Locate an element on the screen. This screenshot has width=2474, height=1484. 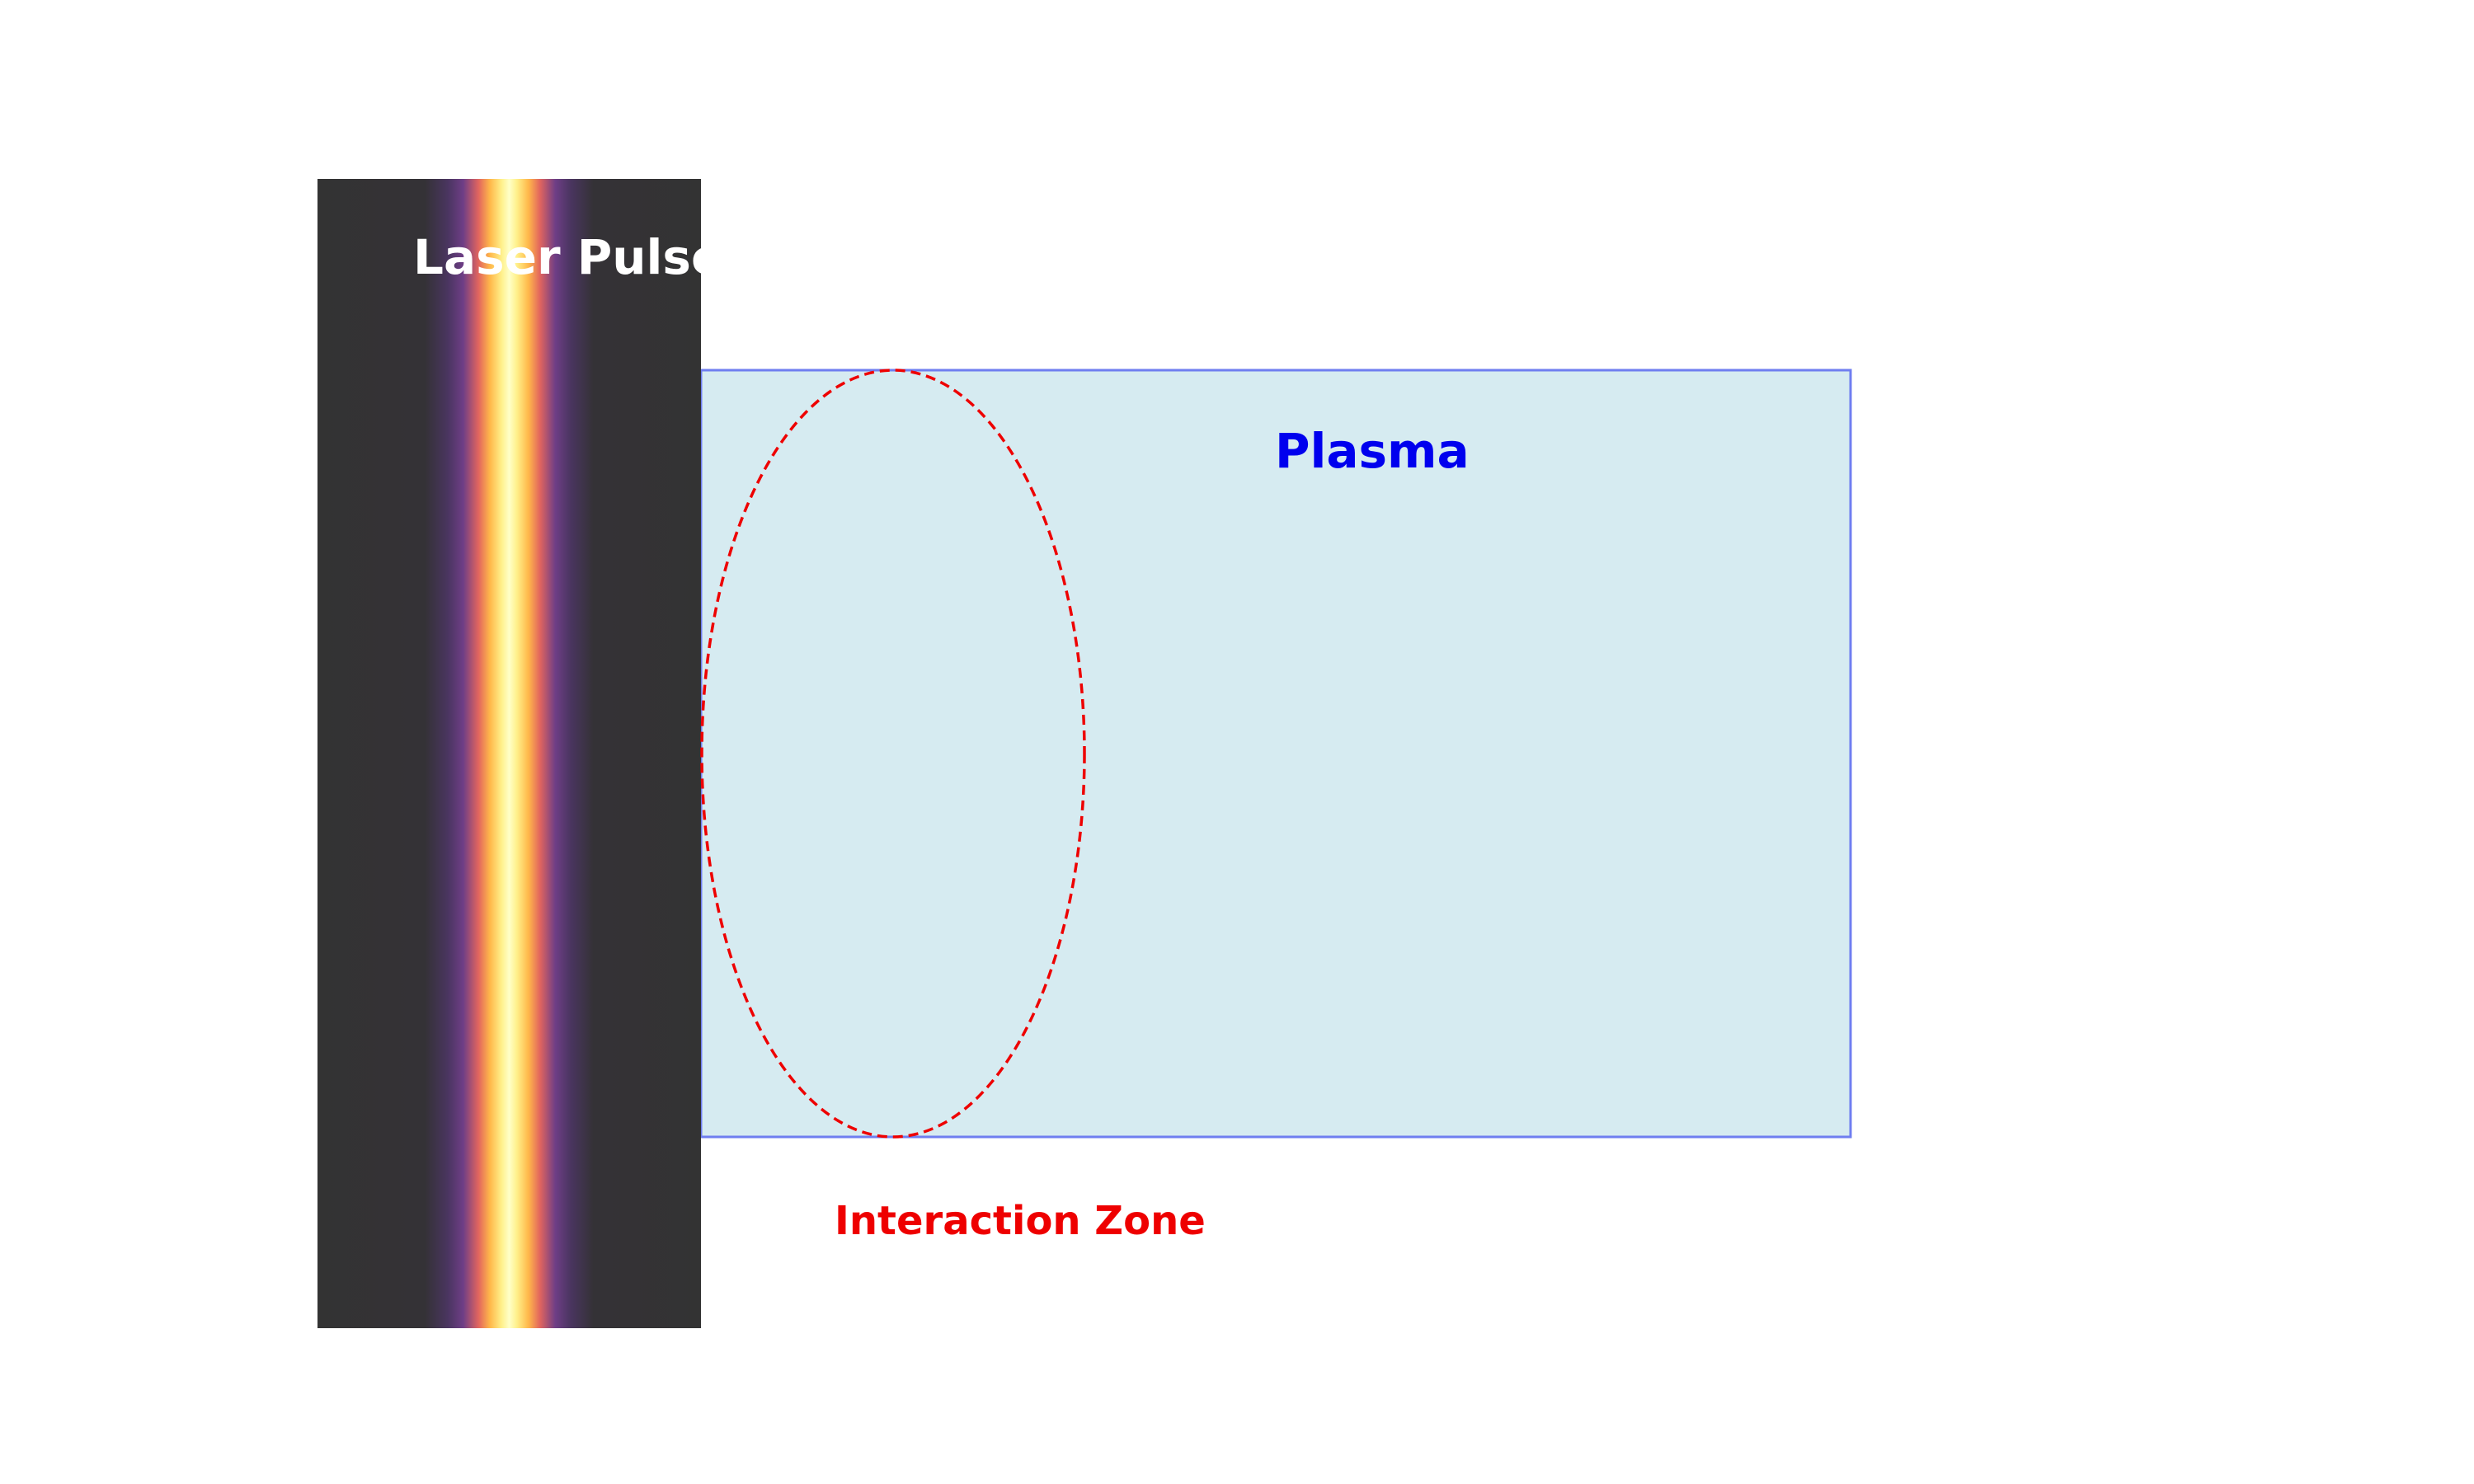
interaction-zone-ellipse is located at coordinates (893, 754).